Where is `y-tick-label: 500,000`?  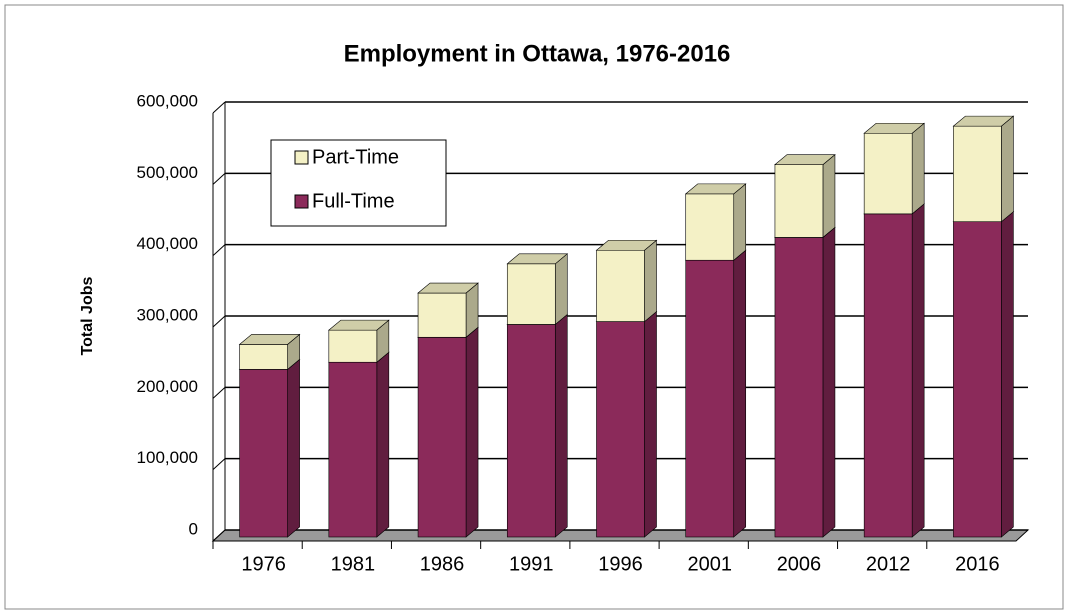 y-tick-label: 500,000 is located at coordinates (167, 172).